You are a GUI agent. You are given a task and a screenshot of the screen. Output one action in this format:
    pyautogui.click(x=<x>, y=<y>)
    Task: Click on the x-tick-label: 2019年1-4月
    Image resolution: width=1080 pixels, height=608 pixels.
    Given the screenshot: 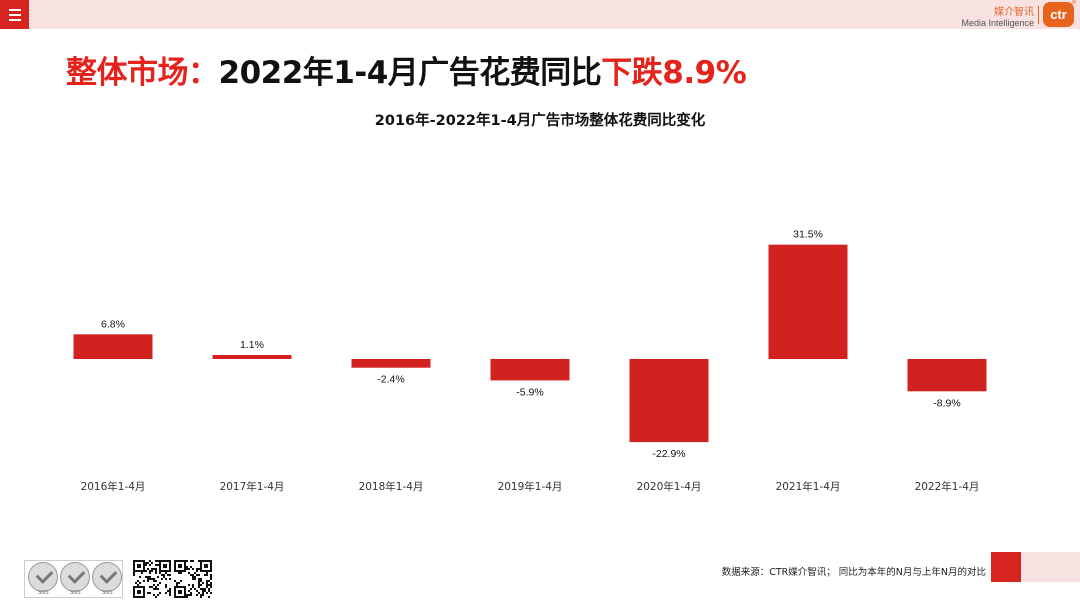 What is the action you would take?
    pyautogui.click(x=530, y=486)
    